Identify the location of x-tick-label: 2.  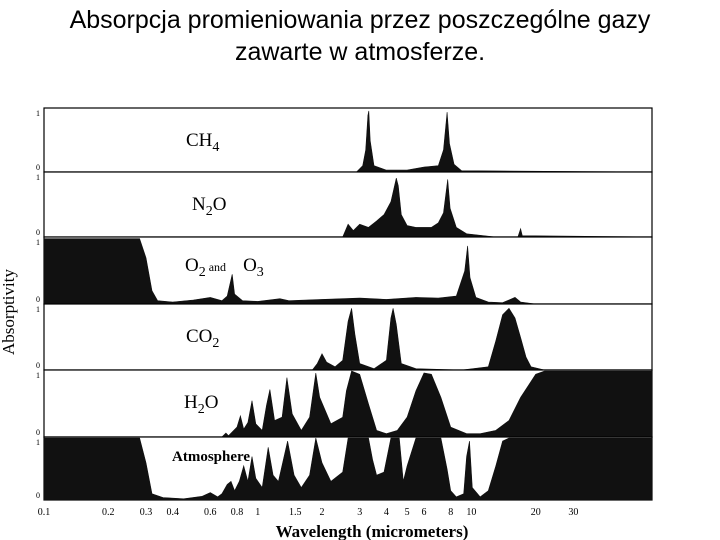
(322, 512).